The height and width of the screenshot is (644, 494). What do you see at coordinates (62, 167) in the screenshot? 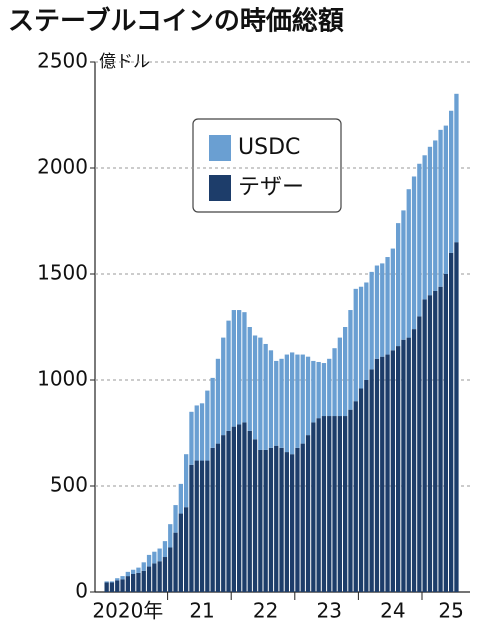
I see `y-tick-label: 2000` at bounding box center [62, 167].